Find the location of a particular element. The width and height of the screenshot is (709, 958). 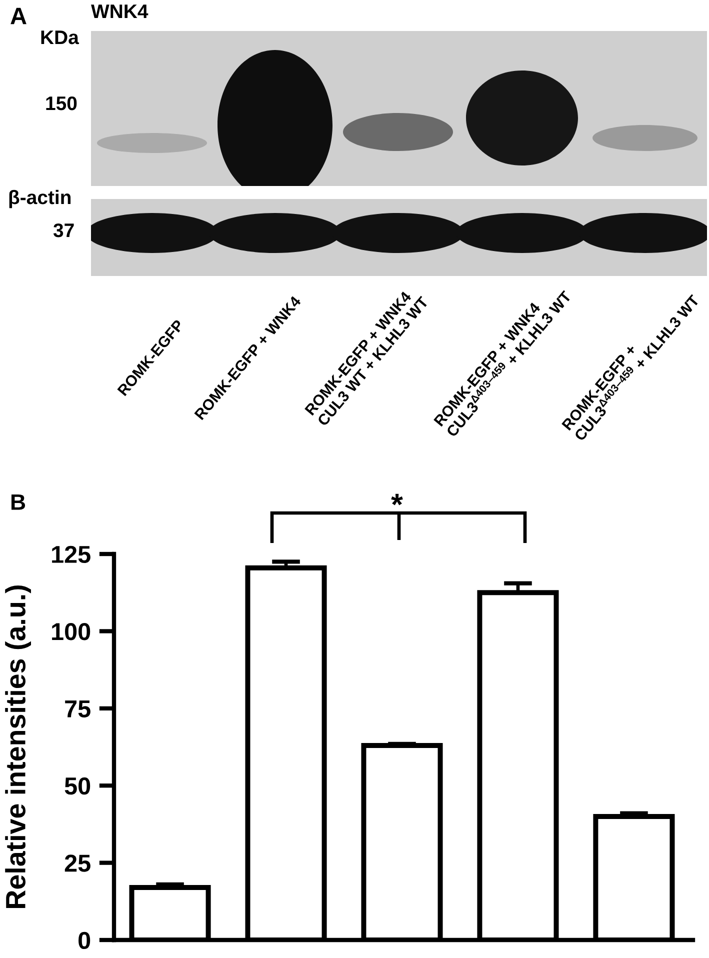

y-tick-label: 75 is located at coordinates (77, 709).